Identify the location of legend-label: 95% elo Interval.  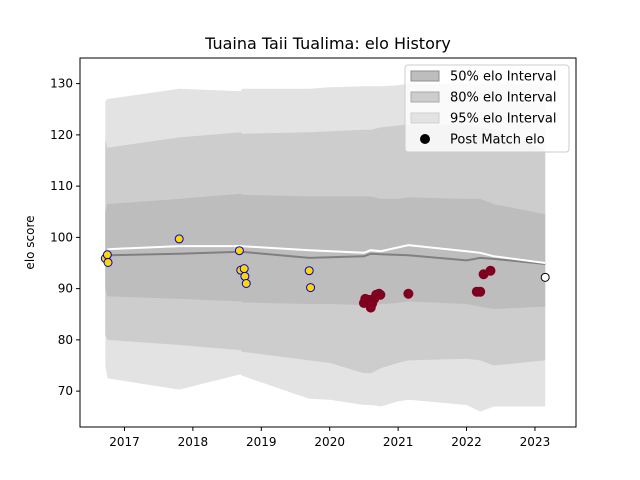
(503, 119).